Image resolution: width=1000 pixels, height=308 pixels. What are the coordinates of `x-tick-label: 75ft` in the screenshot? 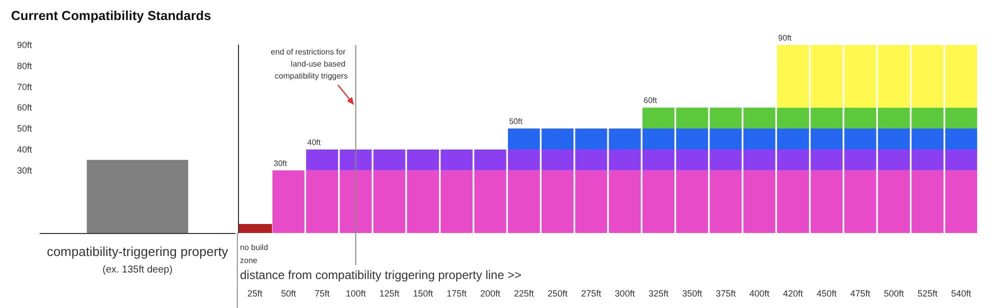 It's located at (322, 293).